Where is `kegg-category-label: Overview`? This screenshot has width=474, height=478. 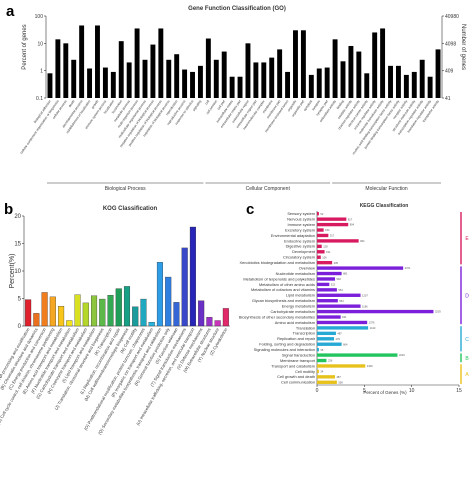 kegg-category-label: Overview is located at coordinates (307, 267).